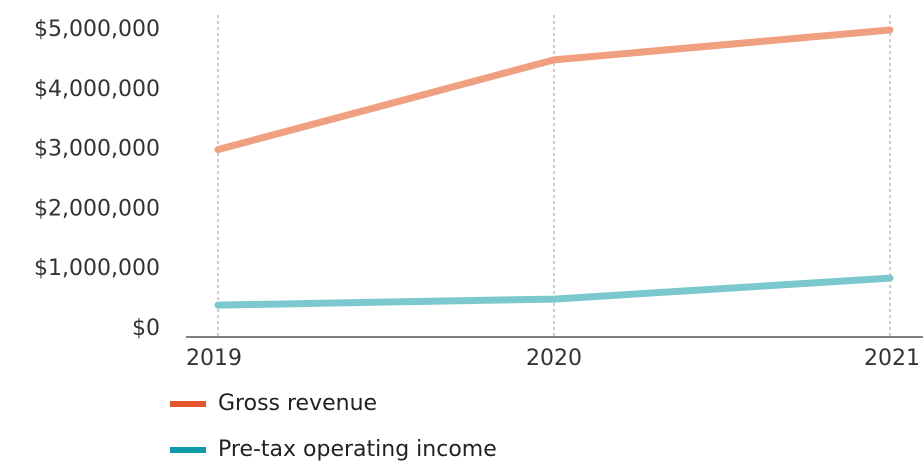  What do you see at coordinates (97, 208) in the screenshot?
I see `y-tick-label: $2,000,000` at bounding box center [97, 208].